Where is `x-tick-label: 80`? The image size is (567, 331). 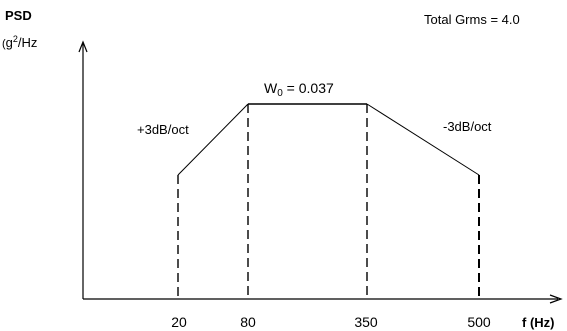
x-tick-label: 80 is located at coordinates (248, 322).